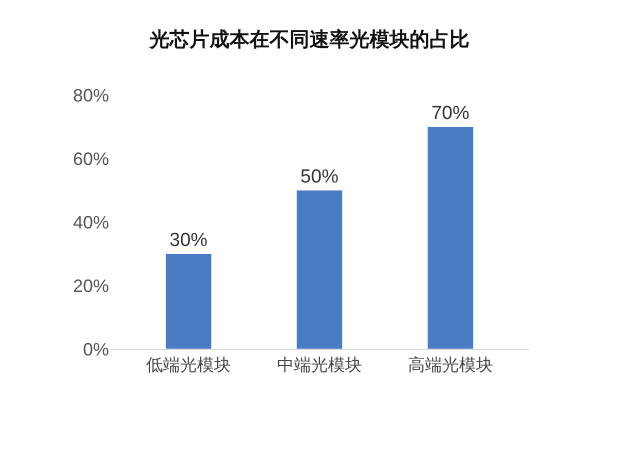 This screenshot has width=619, height=454. What do you see at coordinates (90, 286) in the screenshot?
I see `y-tick-label: 20%` at bounding box center [90, 286].